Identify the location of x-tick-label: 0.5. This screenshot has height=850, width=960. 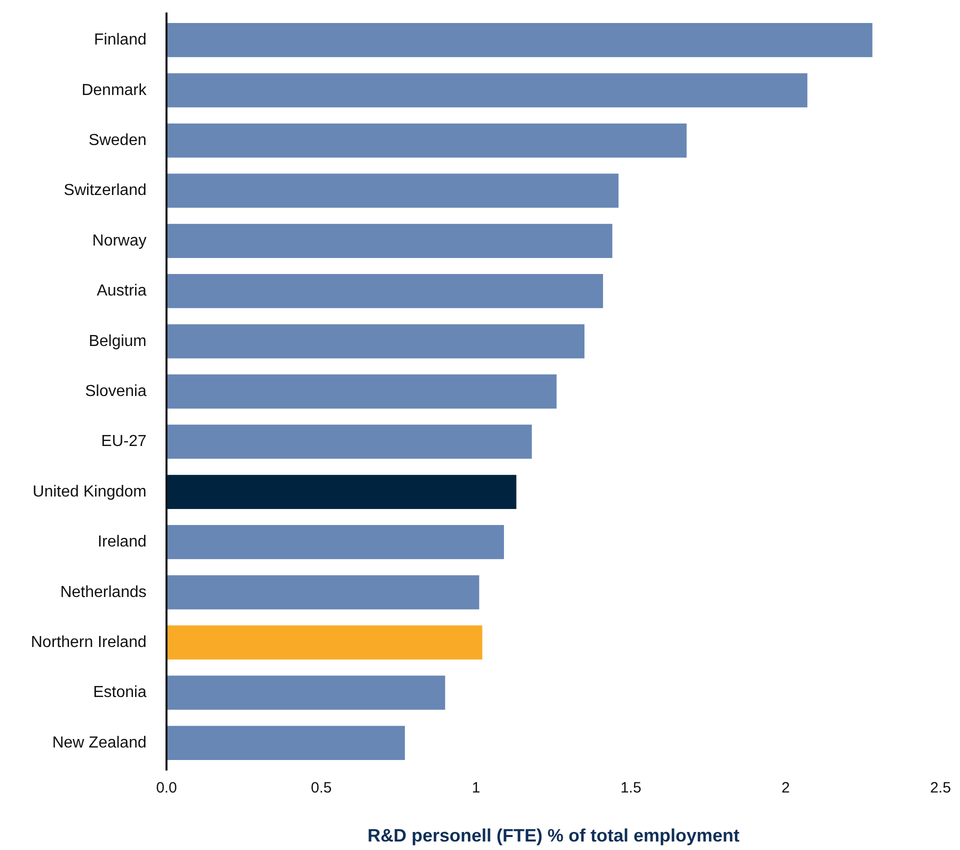
(321, 788).